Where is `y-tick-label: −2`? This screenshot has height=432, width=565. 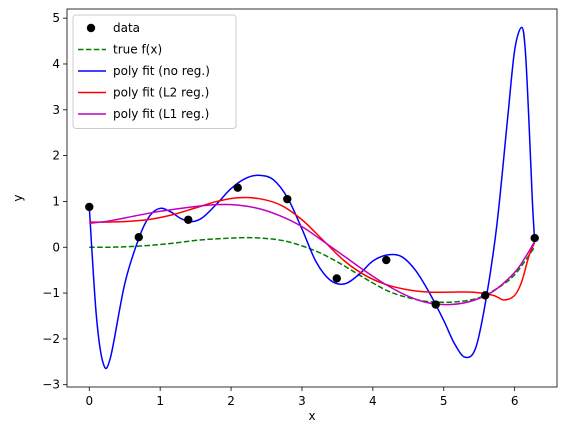 y-tick-label: −2 is located at coordinates (51, 339).